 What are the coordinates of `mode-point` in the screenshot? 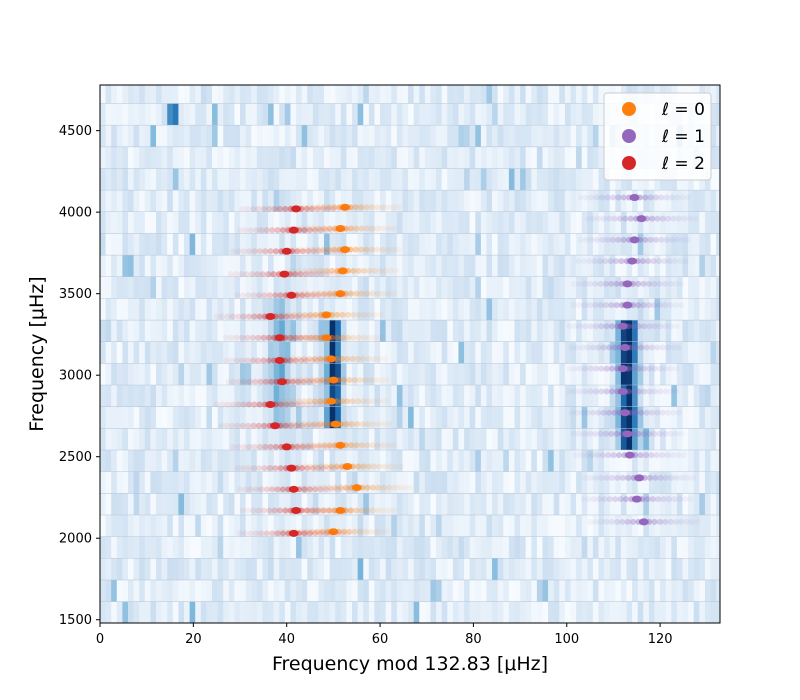 It's located at (326, 315).